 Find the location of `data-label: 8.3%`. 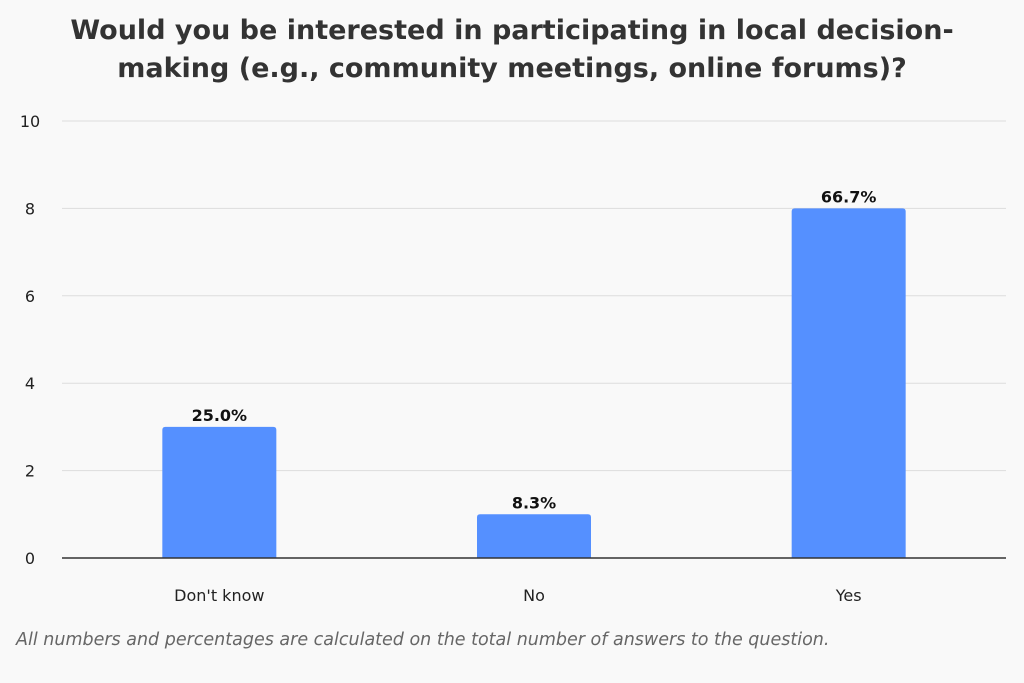

data-label: 8.3% is located at coordinates (534, 502).